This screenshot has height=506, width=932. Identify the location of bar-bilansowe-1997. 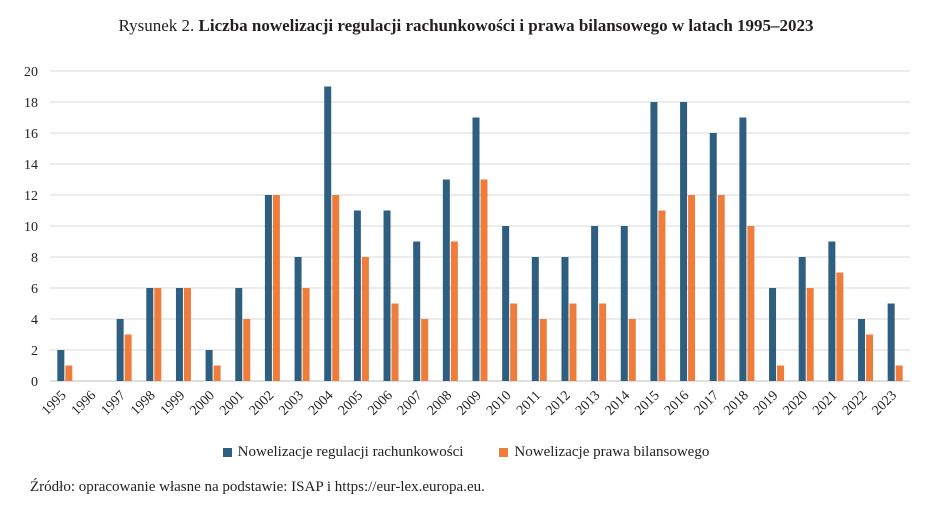
(128, 357).